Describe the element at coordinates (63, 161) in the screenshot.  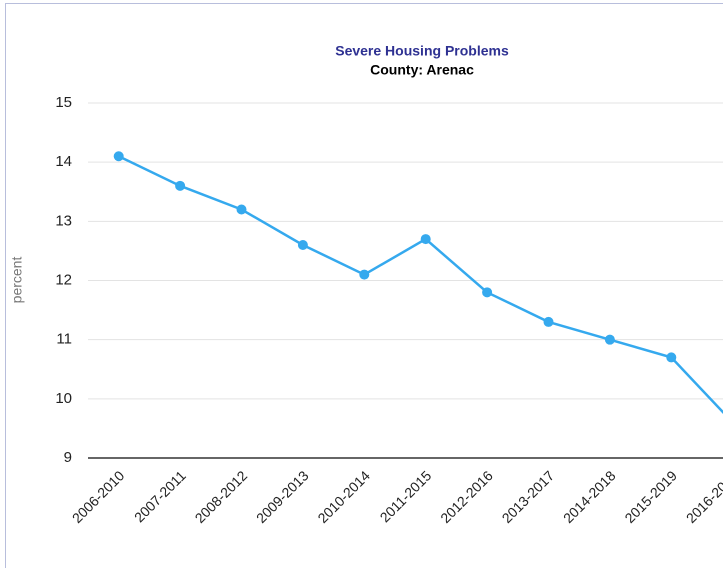
I see `y-tick-label: 14` at that location.